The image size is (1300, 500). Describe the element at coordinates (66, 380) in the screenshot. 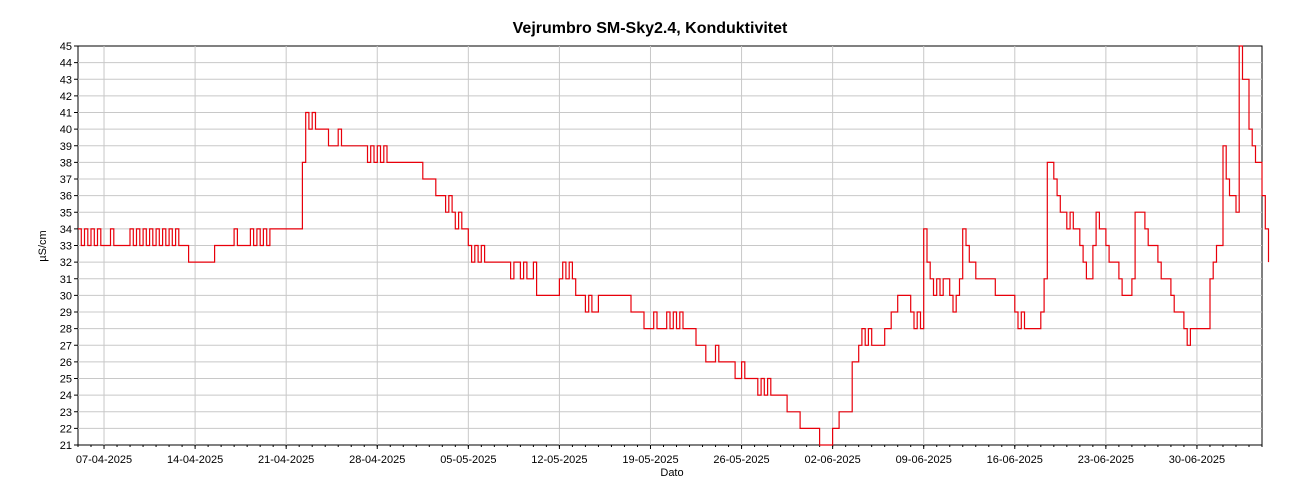

I see `y-tick-label: 25` at that location.